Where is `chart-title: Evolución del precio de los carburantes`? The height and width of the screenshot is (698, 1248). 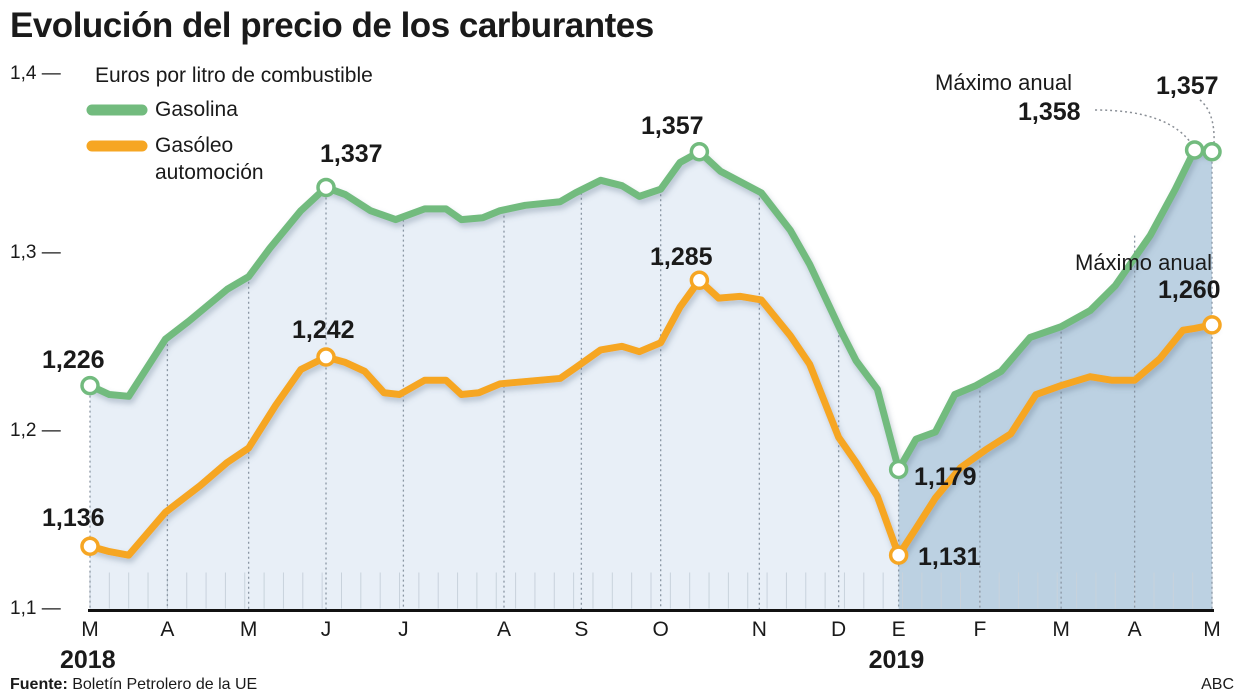 chart-title: Evolución del precio de los carburantes is located at coordinates (332, 25).